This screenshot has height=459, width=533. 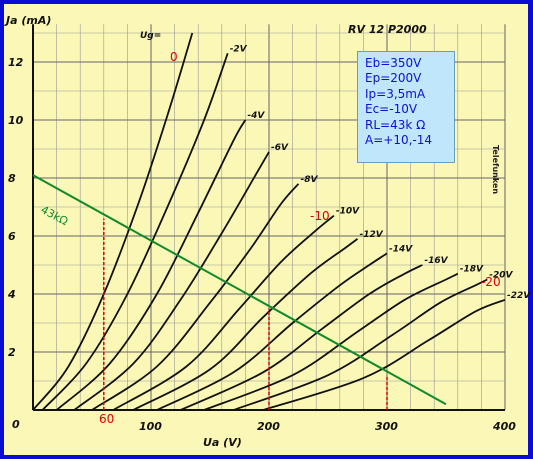 I want to click on y-tick-label: 4, so click(x=11, y=294).